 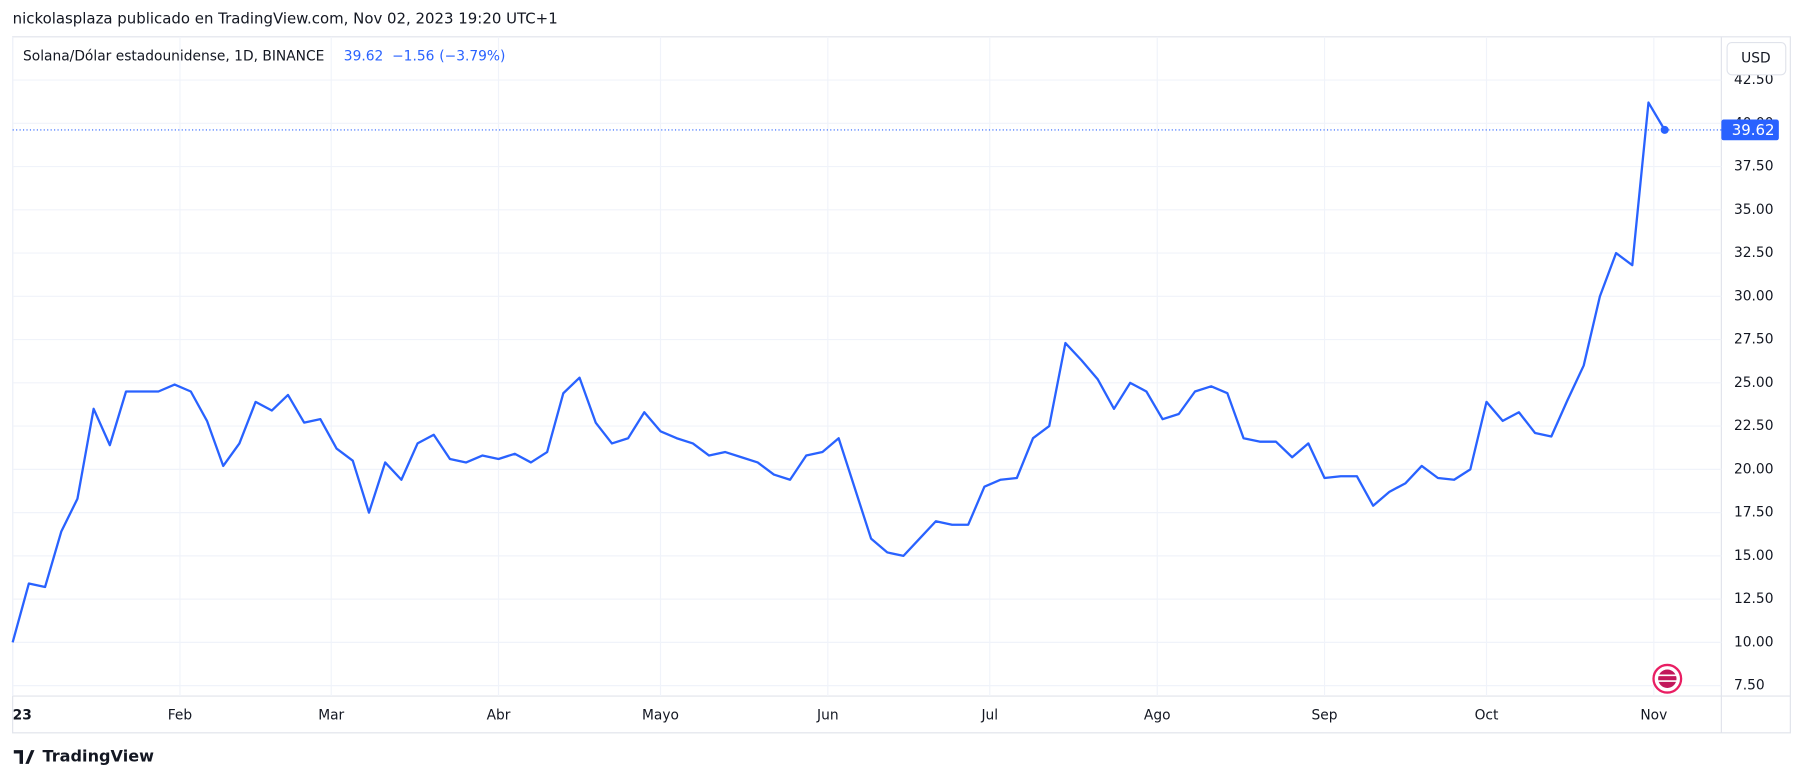 What do you see at coordinates (413, 56) in the screenshot?
I see `change: −1.56` at bounding box center [413, 56].